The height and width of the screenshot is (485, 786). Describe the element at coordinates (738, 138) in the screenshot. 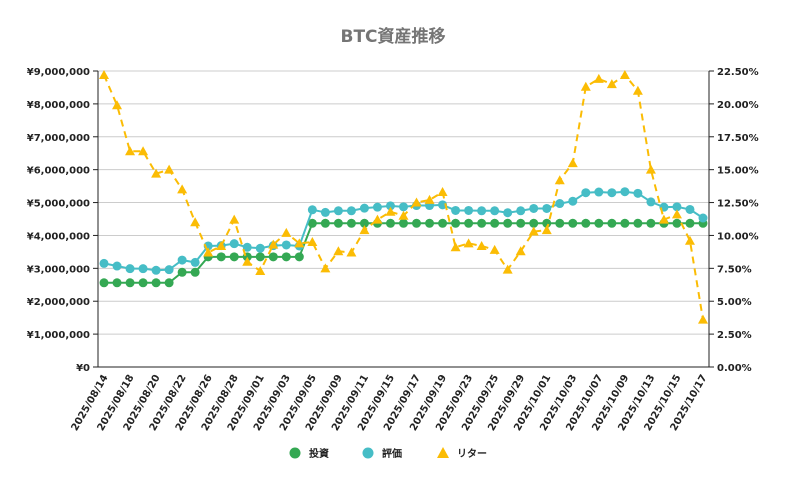

I see `y-right-tick-label: 17.50%` at that location.